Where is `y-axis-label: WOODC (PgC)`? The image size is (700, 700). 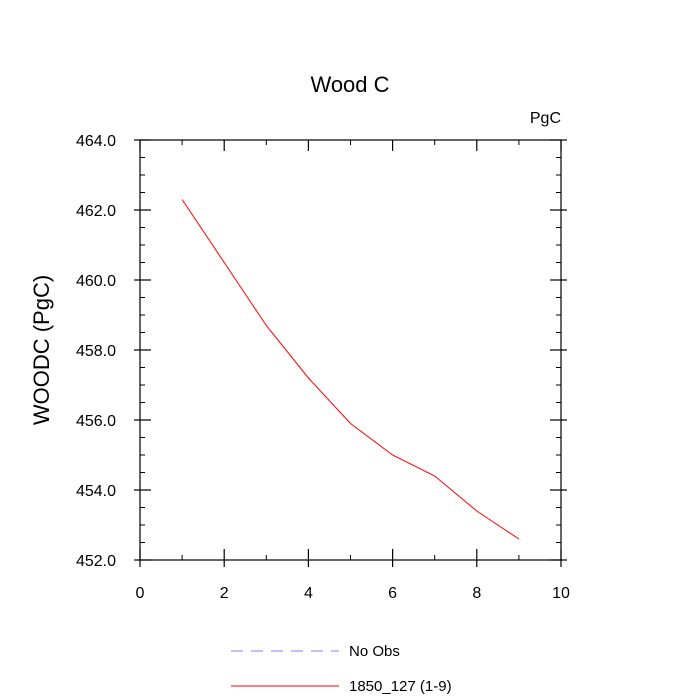
y-axis-label: WOODC (PgC) is located at coordinates (41, 350).